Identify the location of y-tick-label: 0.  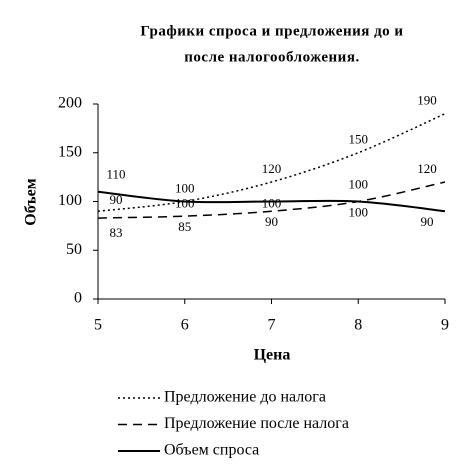
(78, 298).